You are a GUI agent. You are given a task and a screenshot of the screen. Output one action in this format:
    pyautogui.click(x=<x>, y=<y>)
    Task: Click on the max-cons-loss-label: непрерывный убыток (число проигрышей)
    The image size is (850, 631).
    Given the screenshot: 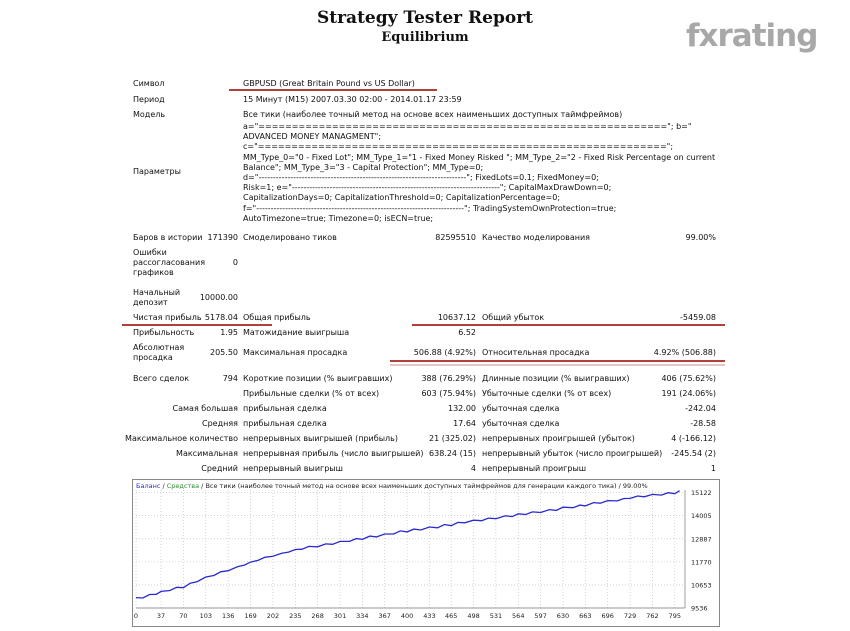 What is the action you would take?
    pyautogui.click(x=572, y=453)
    